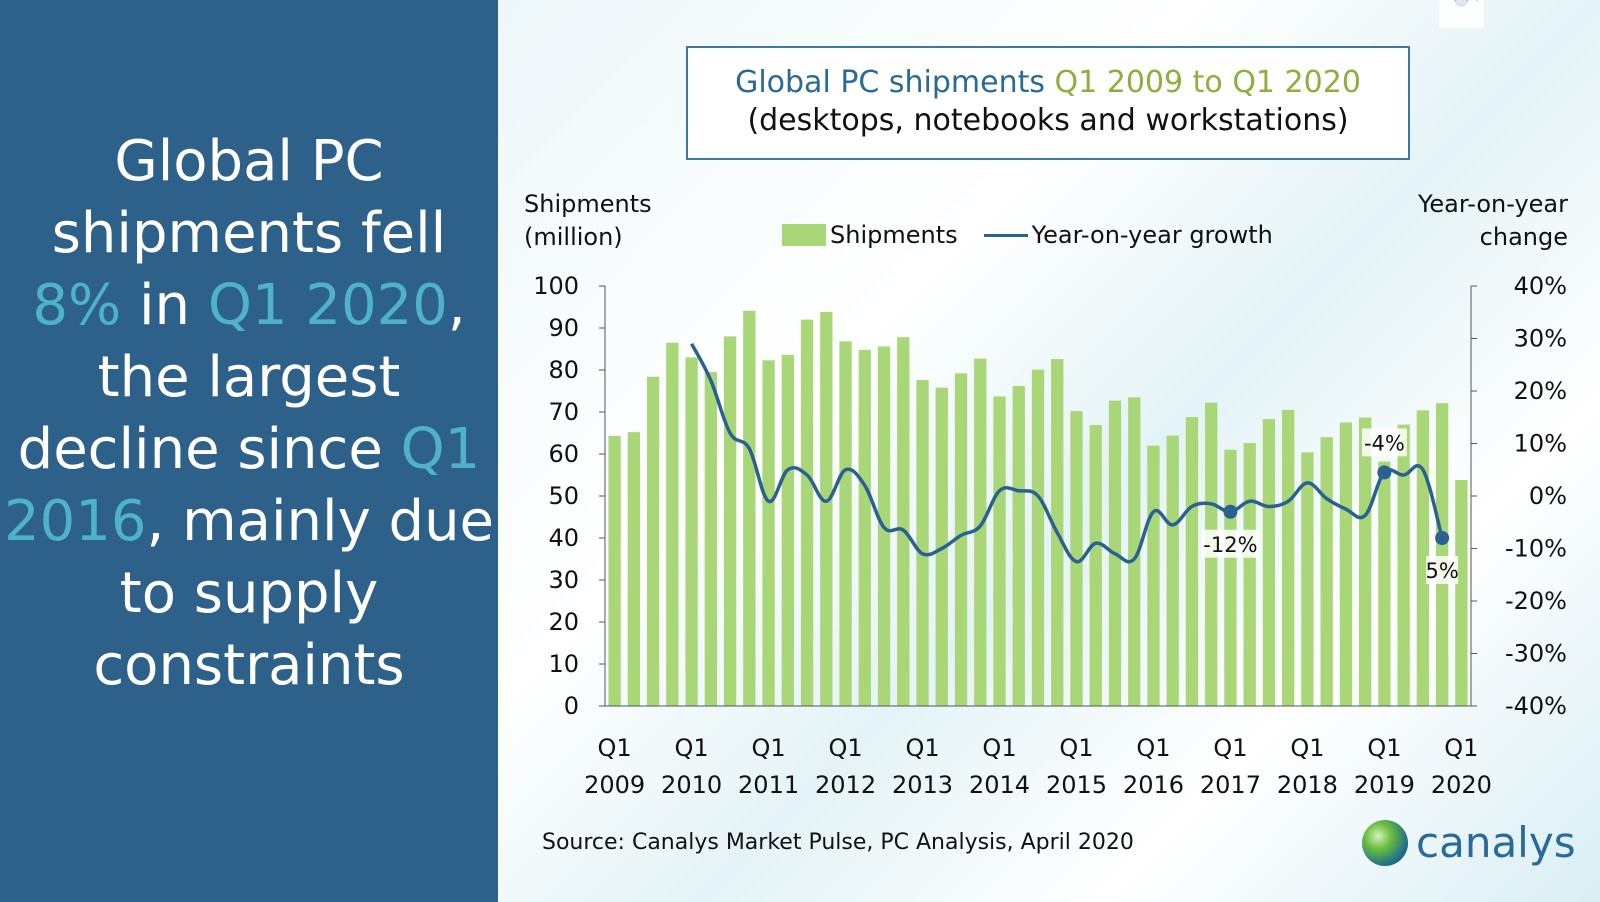 The height and width of the screenshot is (902, 1600). What do you see at coordinates (1492, 204) in the screenshot?
I see `right-axis-title-line-1: Year-on-year` at bounding box center [1492, 204].